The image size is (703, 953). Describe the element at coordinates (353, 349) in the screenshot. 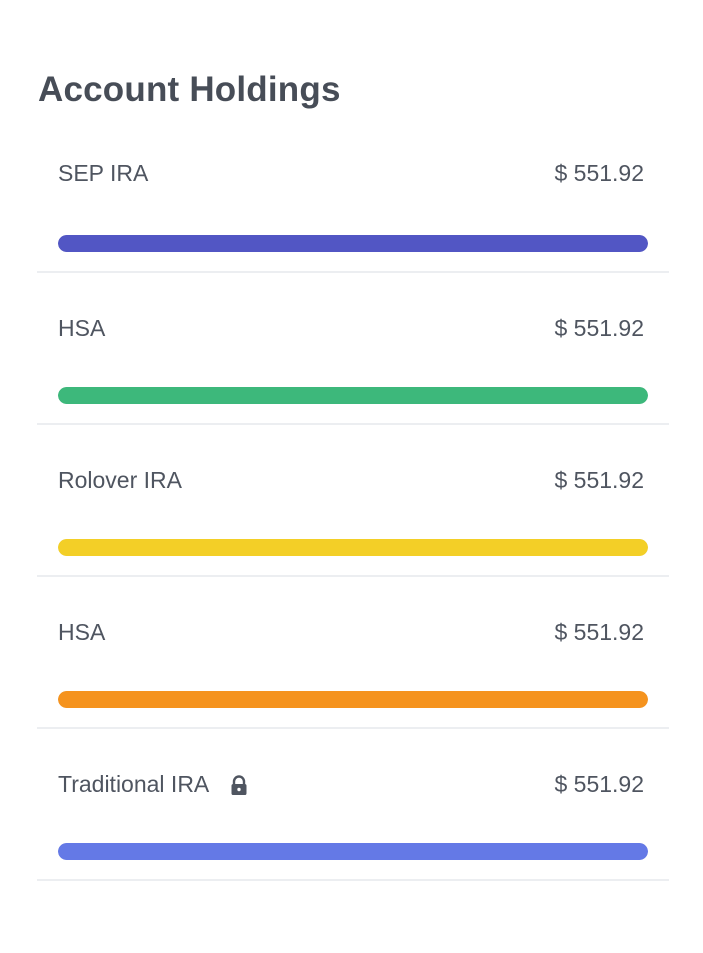

I see `account-row-hsa: HSA $ 551.92` at that location.